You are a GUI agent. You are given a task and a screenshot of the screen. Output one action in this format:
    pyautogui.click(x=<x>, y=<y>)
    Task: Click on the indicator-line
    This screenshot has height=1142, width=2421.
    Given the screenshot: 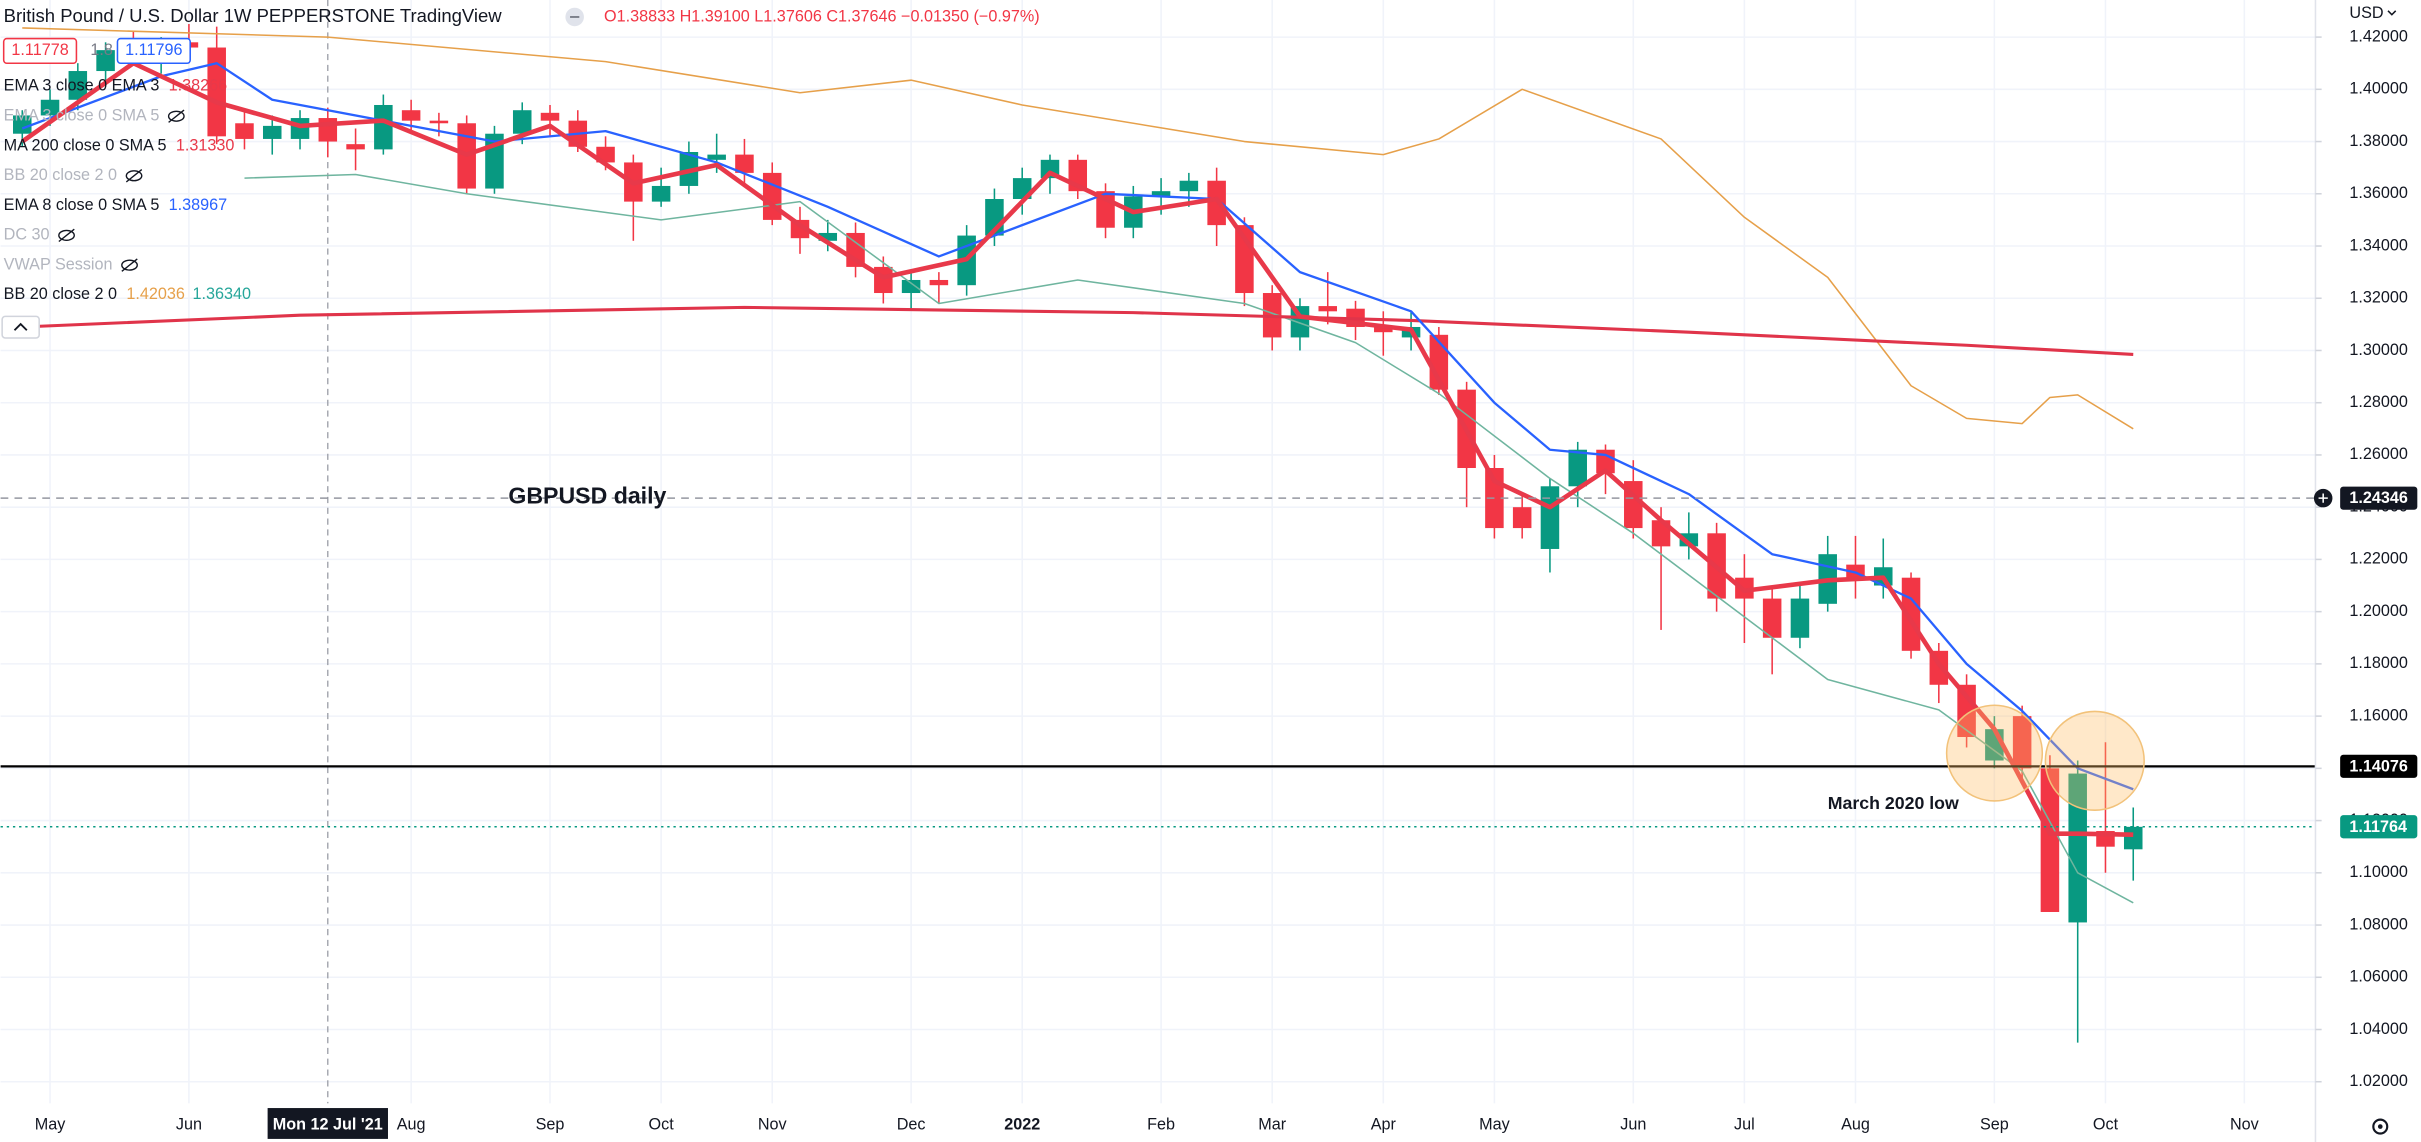 What is the action you would take?
    pyautogui.click(x=1078, y=330)
    